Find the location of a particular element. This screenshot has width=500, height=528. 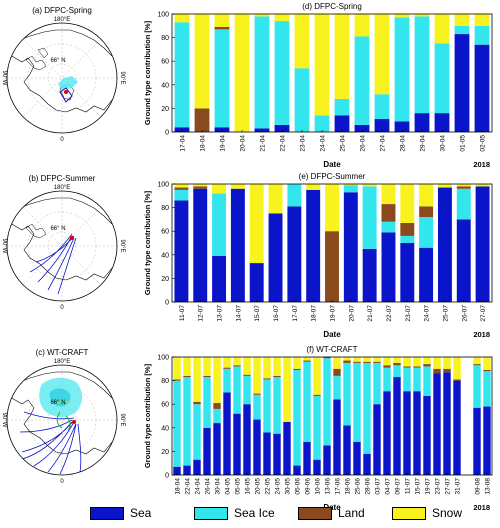

x-axis-label: Date is located at coordinates (332, 164).